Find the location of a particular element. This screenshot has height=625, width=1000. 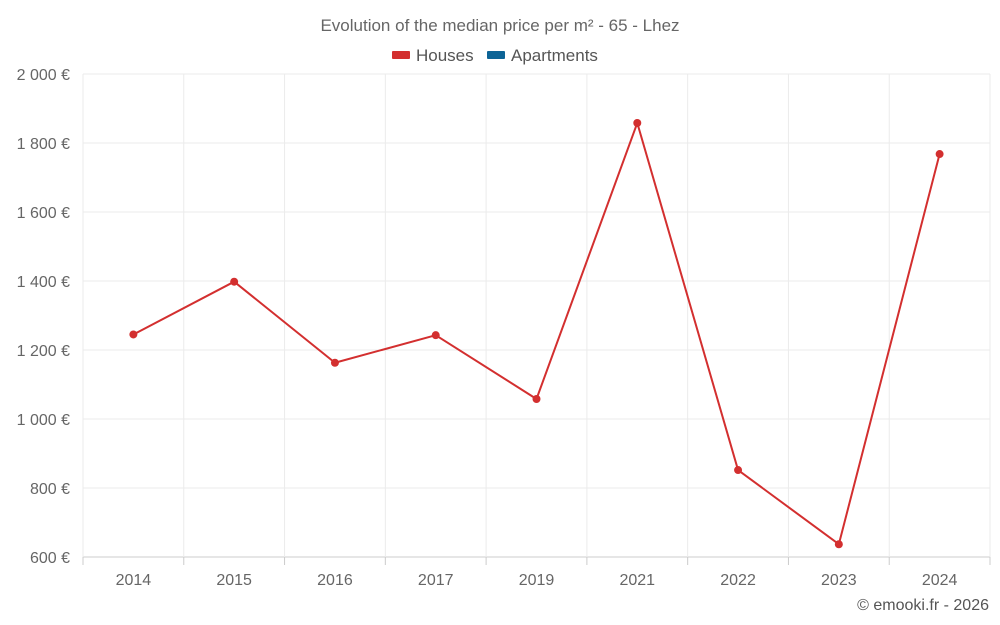

y-tick-label: 1 600 € is located at coordinates (43, 213).